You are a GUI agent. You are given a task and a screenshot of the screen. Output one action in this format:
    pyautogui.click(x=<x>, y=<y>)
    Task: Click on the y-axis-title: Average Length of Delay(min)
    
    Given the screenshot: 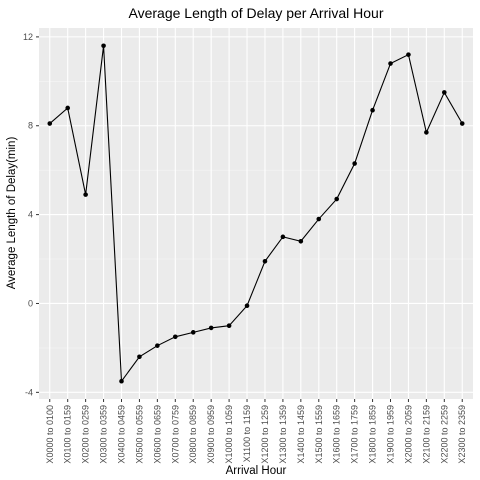 What is the action you would take?
    pyautogui.click(x=12, y=213)
    